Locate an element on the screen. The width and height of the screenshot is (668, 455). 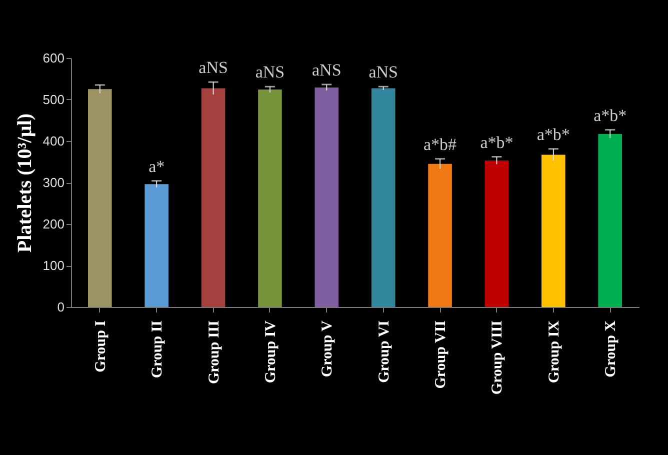
annotation: a*b# is located at coordinates (441, 144).